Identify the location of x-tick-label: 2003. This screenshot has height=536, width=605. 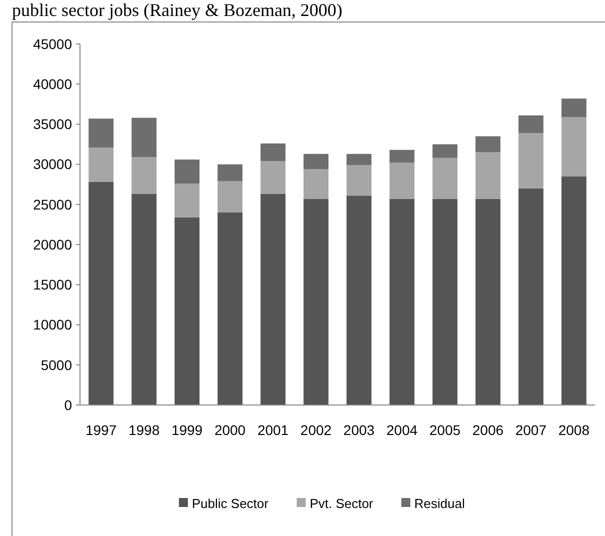
(359, 430).